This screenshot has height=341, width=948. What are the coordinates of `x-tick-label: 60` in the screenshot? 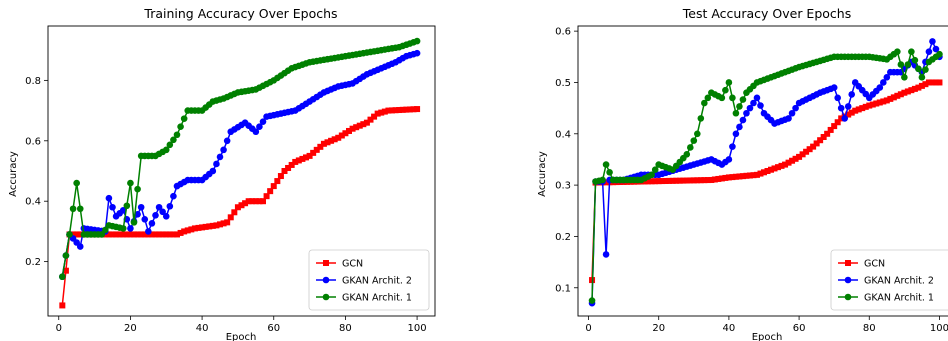 It's located at (273, 328).